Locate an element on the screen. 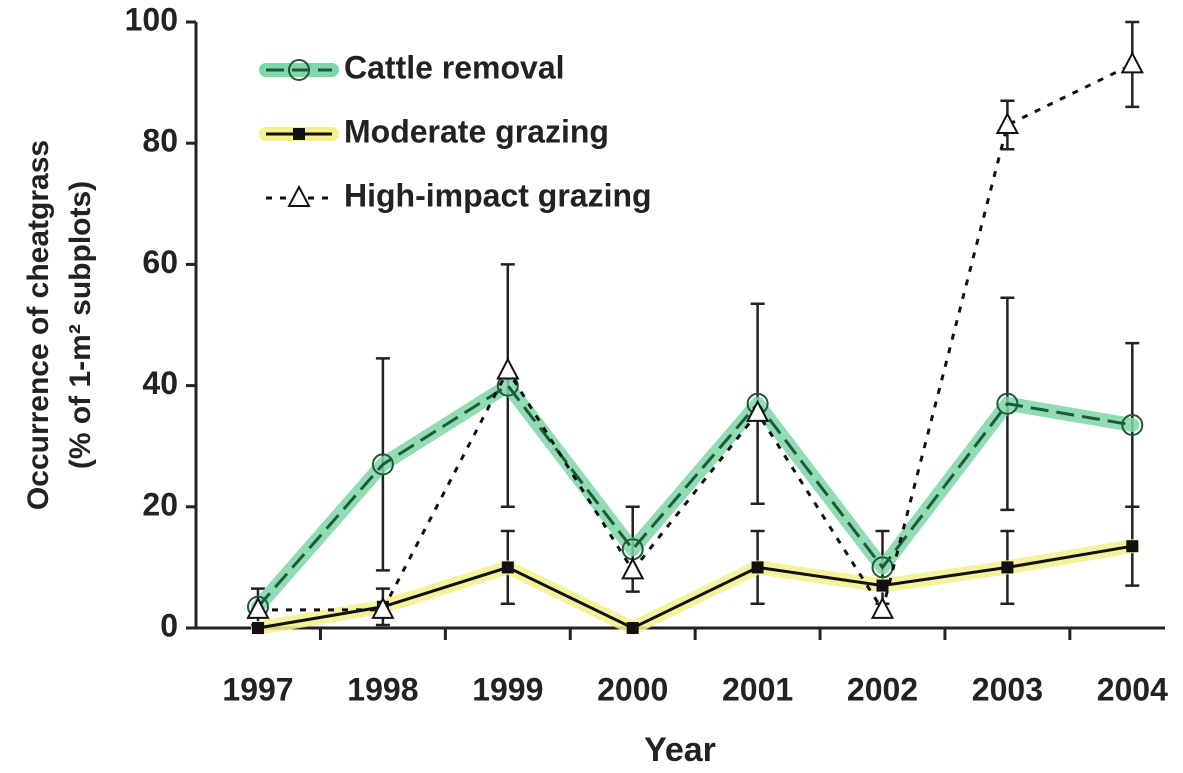 This screenshot has width=1183, height=773. x-tick-label: 1998 is located at coordinates (382, 689).